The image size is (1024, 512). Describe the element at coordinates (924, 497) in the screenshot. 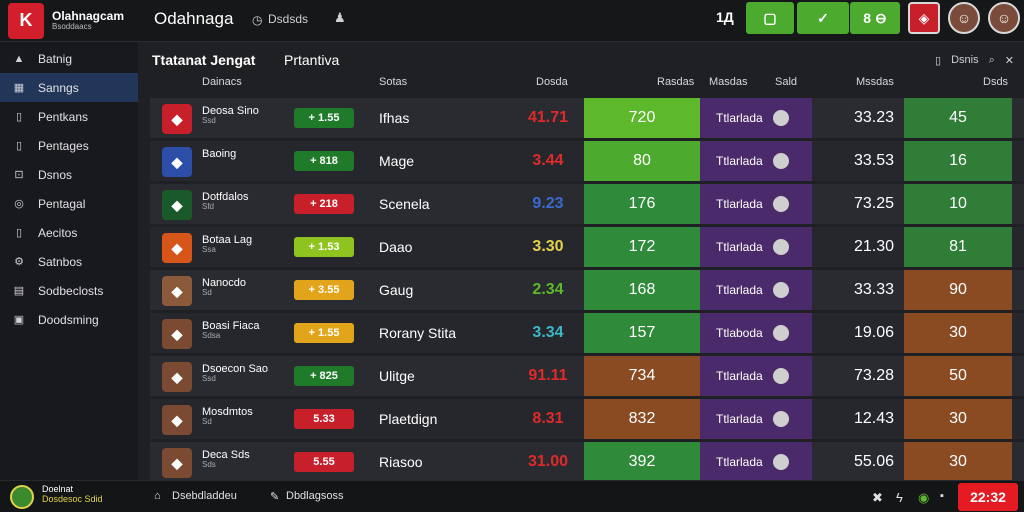

I see `status-icon: ◉` at that location.